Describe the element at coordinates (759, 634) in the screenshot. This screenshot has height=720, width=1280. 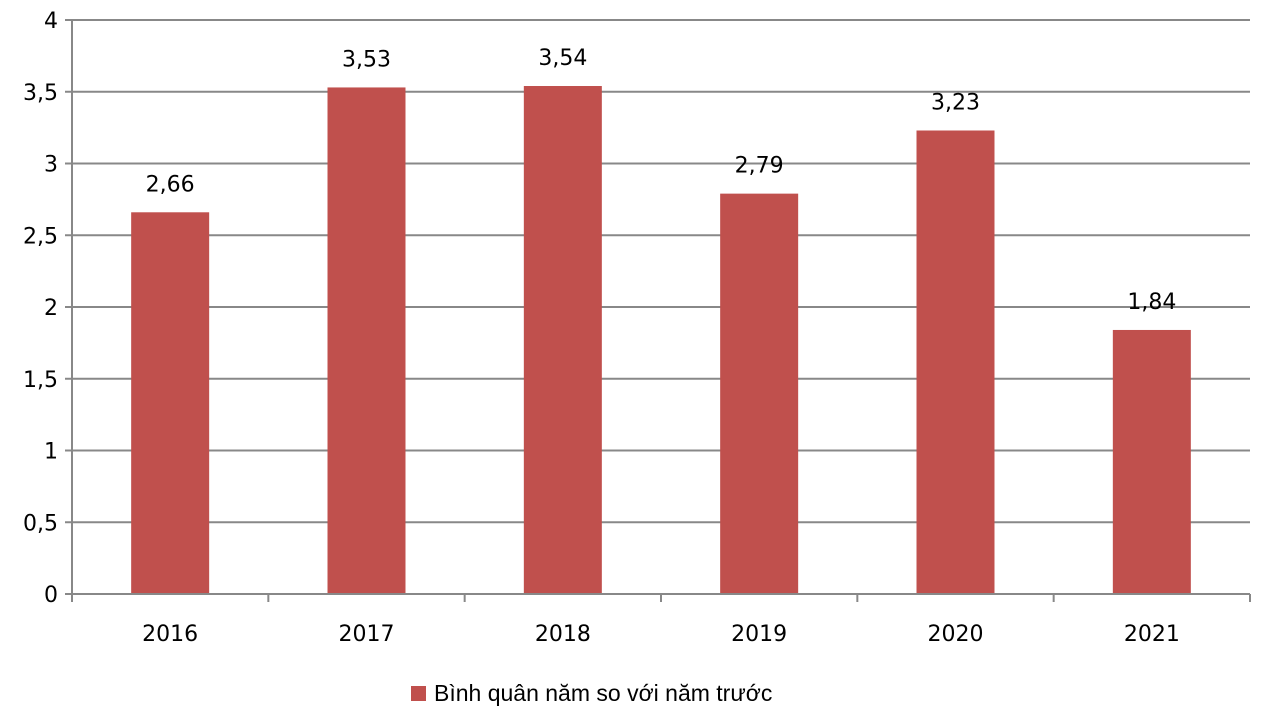
I see `x-tick-label: 2019` at that location.